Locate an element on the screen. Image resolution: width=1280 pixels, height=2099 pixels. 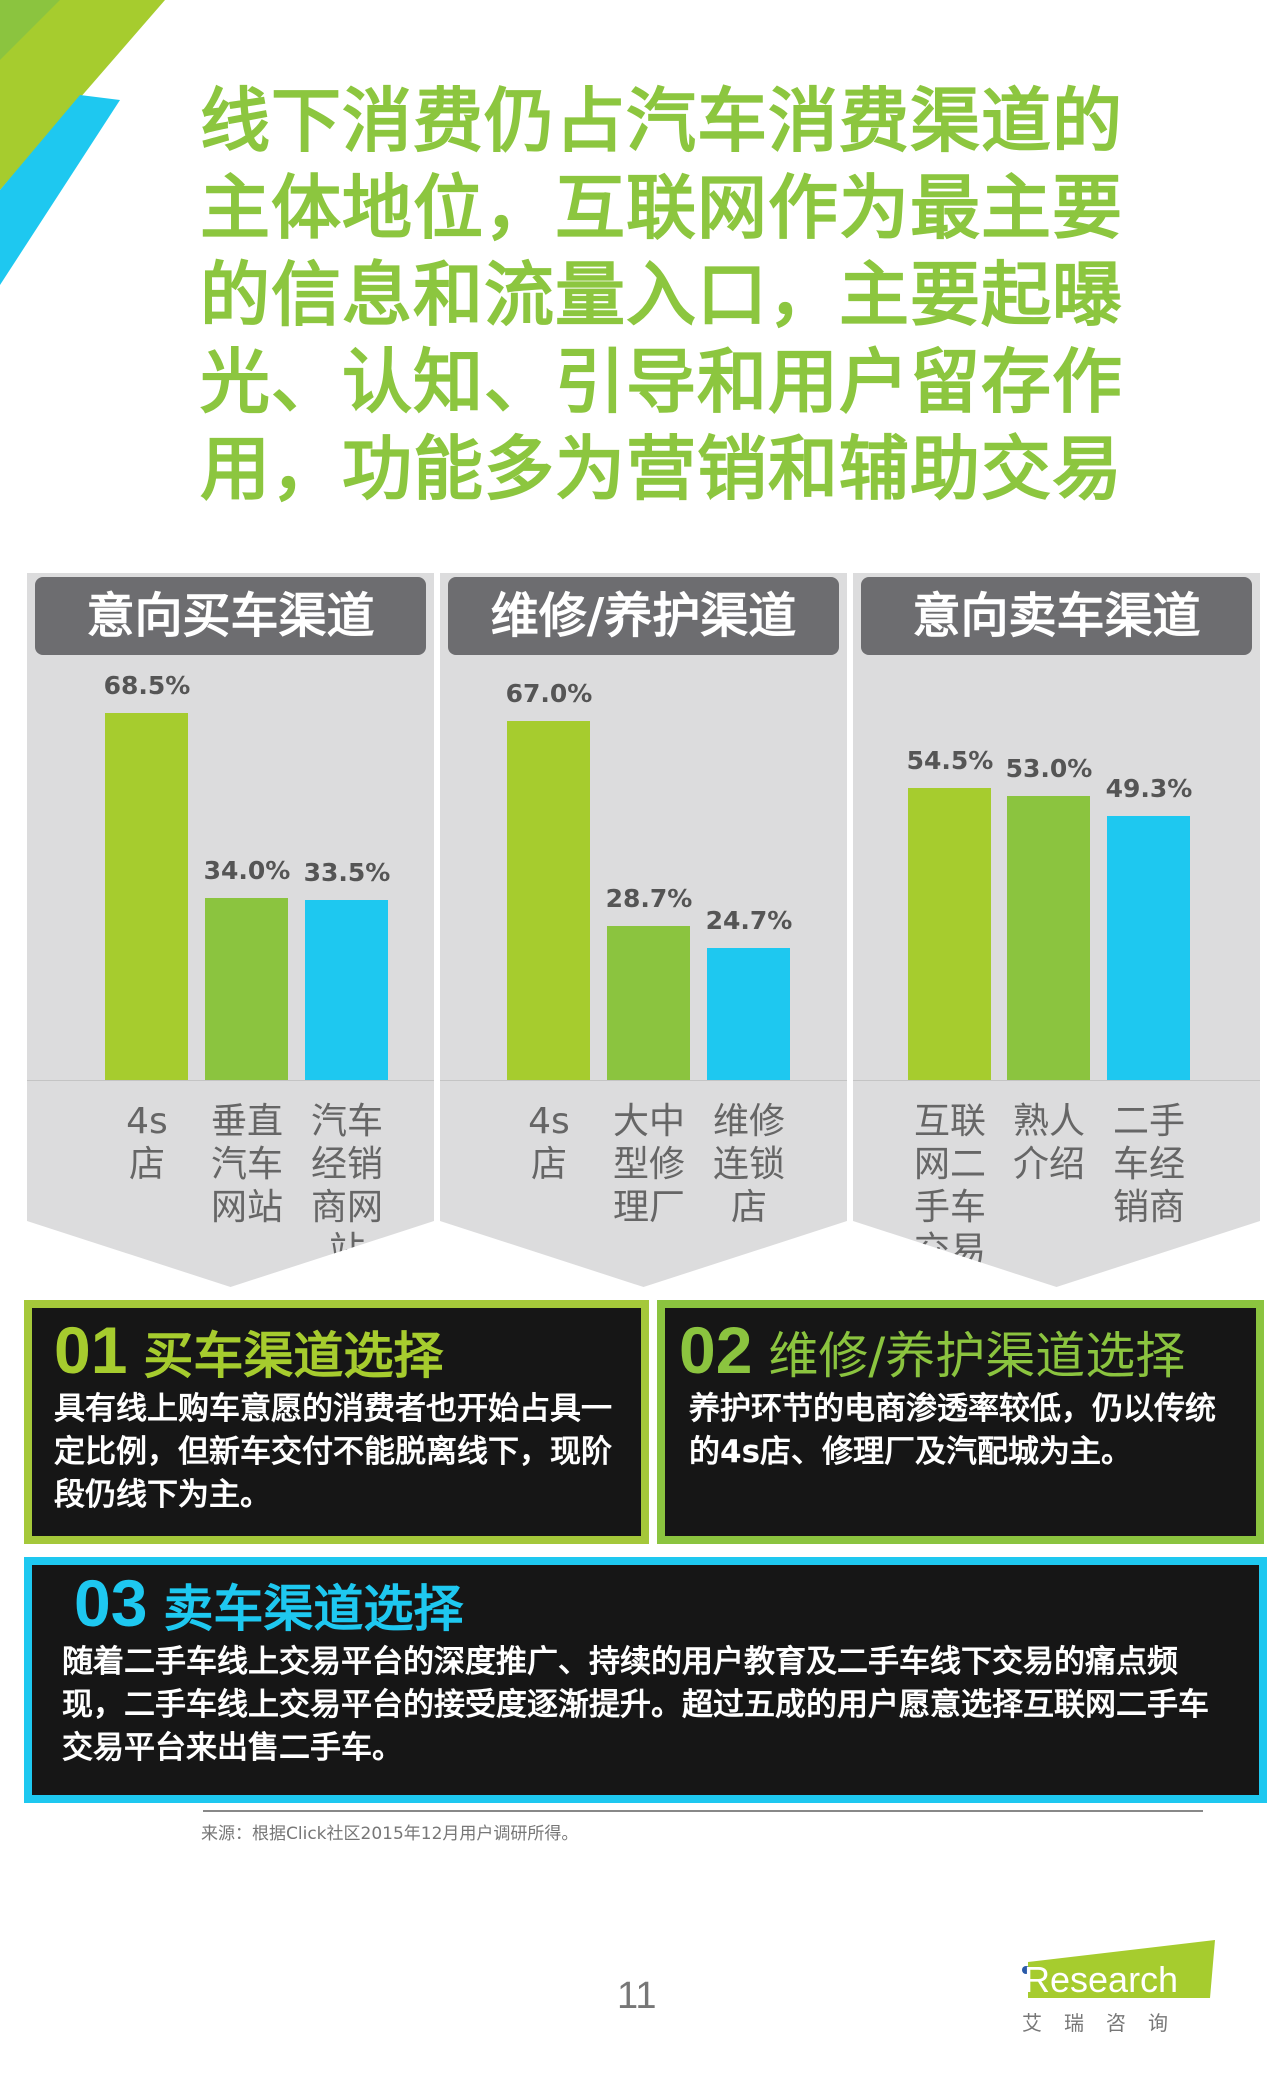
category-label: 互联网二手车交易平台 is located at coordinates (949, 1207).